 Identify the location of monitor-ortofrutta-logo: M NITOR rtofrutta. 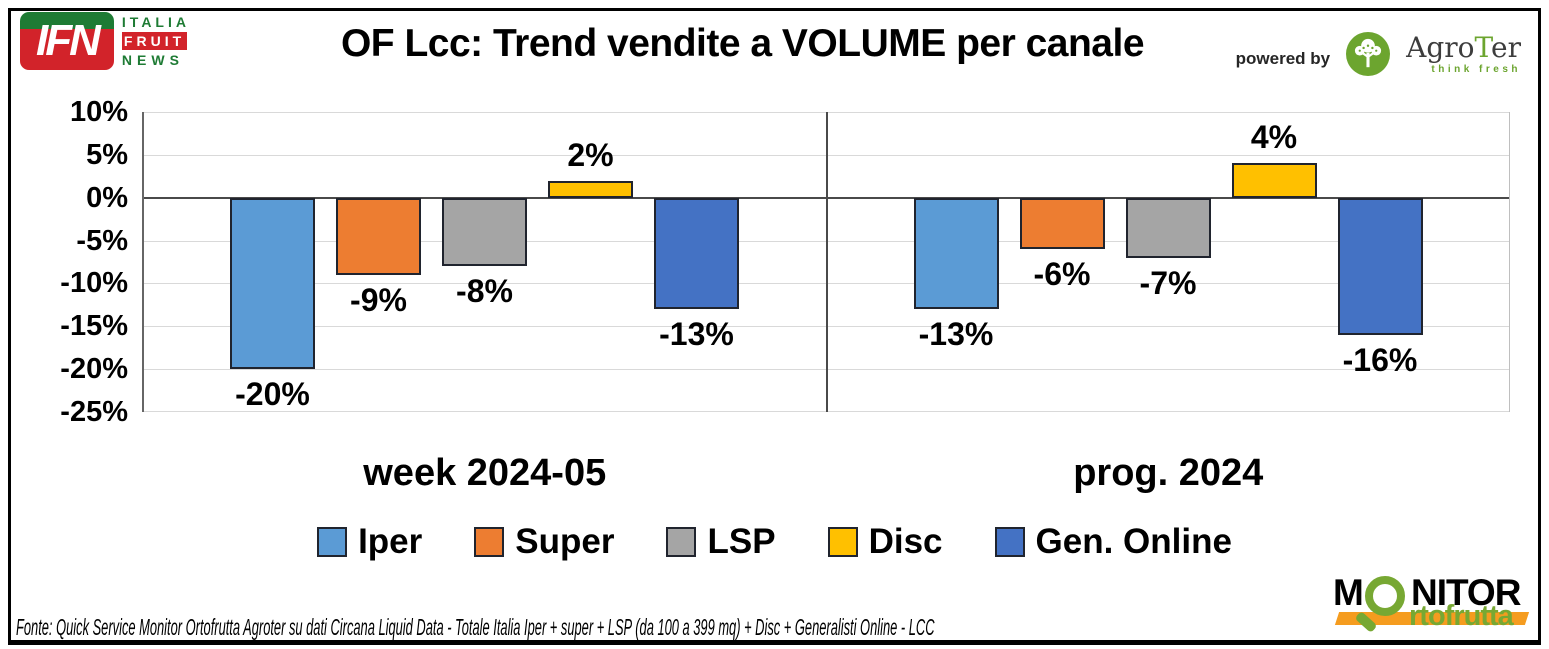
(1432, 607).